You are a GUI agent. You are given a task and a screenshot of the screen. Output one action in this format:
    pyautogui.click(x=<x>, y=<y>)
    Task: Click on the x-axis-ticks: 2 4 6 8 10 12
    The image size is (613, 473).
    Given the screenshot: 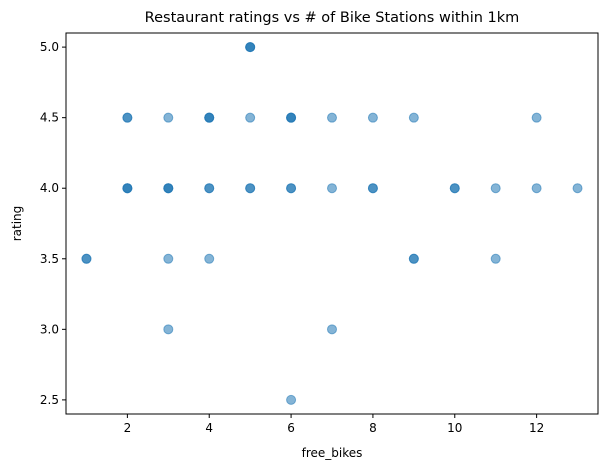 What is the action you would take?
    pyautogui.click(x=334, y=424)
    